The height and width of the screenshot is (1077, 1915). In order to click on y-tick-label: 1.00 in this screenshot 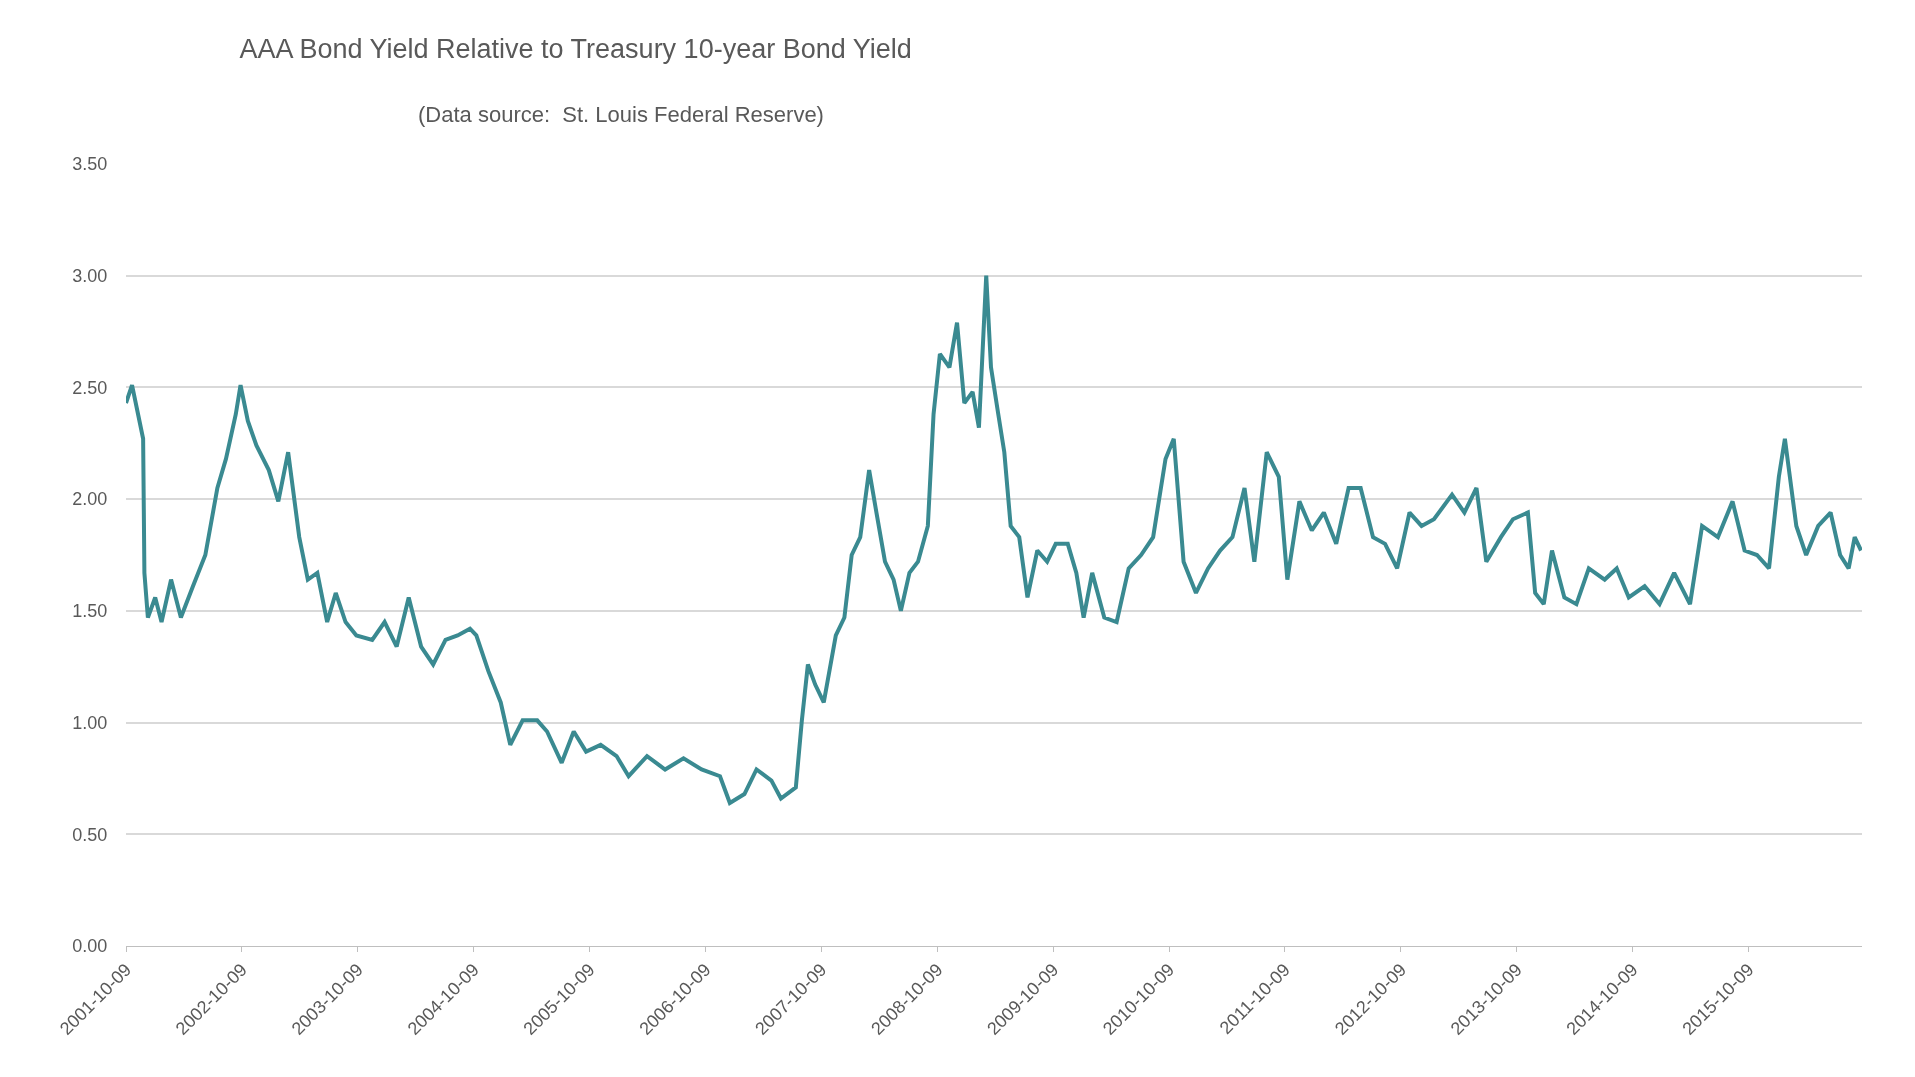, I will do `click(90, 722)`.